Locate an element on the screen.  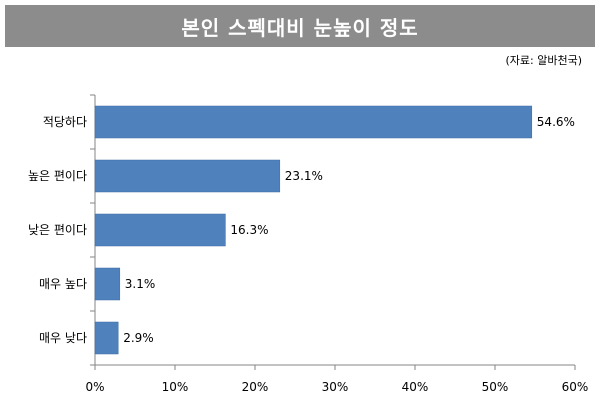
category-label: 높은 편이다 is located at coordinates (57, 176).